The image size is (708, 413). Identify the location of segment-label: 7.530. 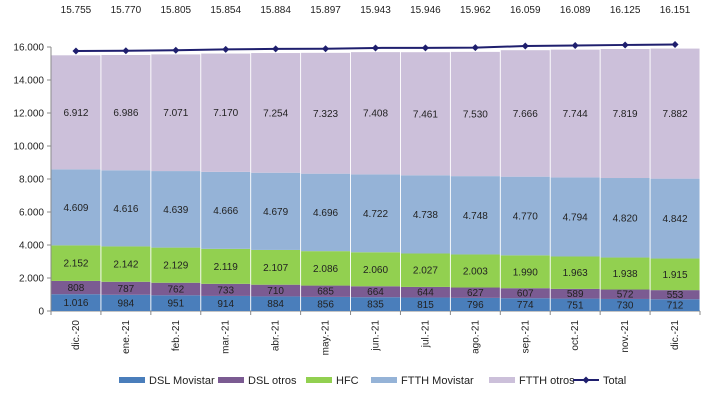
(475, 115).